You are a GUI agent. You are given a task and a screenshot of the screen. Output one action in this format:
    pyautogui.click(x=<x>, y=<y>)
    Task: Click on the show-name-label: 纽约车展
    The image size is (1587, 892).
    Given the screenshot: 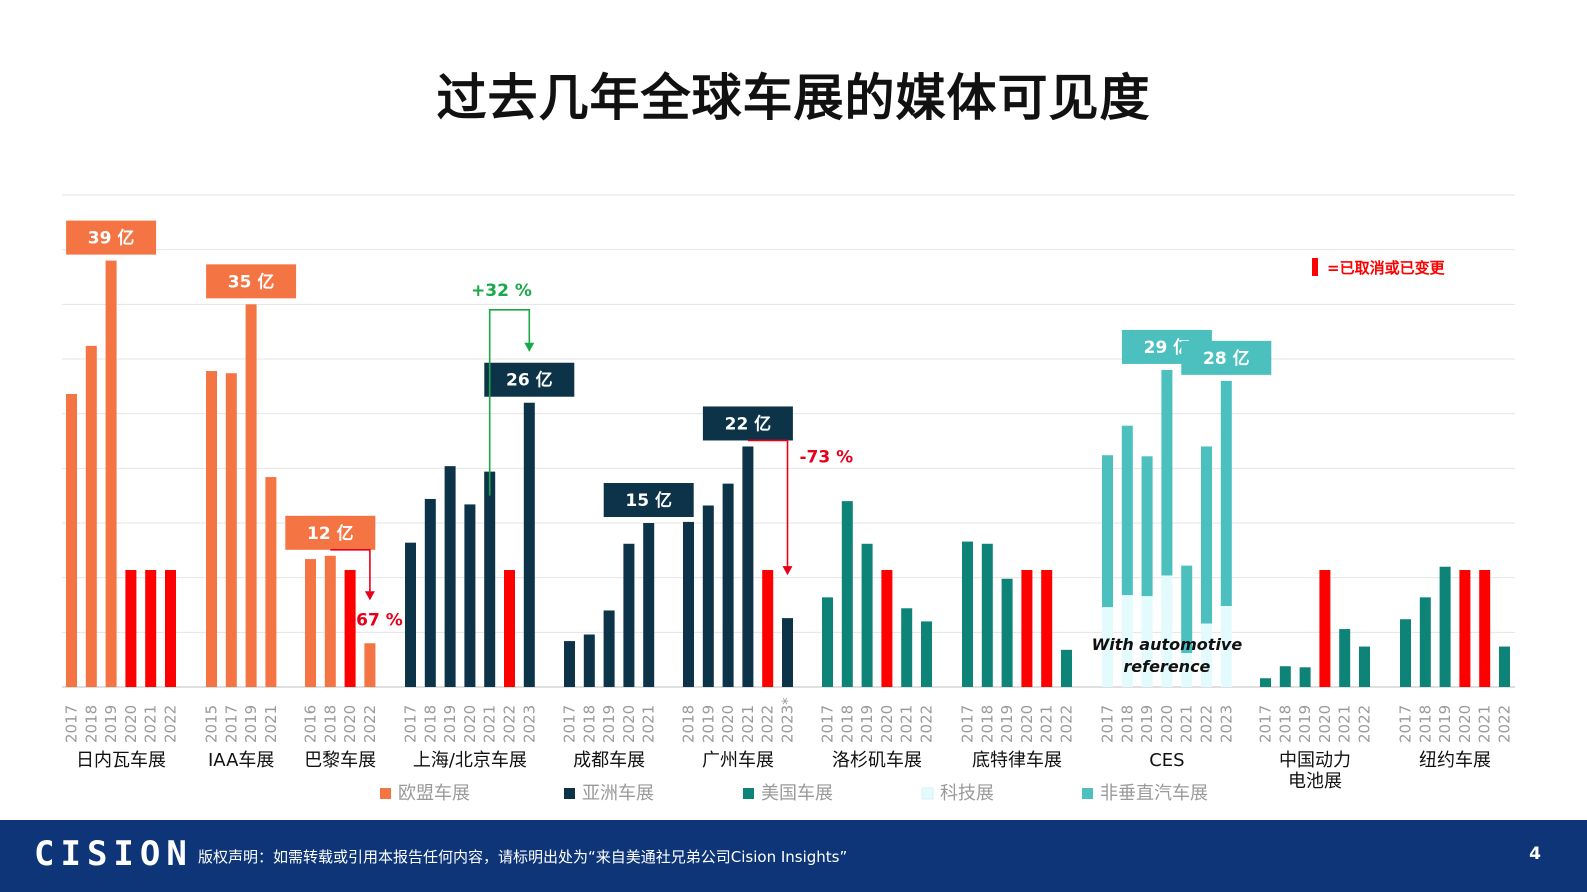 What is the action you would take?
    pyautogui.click(x=1455, y=760)
    